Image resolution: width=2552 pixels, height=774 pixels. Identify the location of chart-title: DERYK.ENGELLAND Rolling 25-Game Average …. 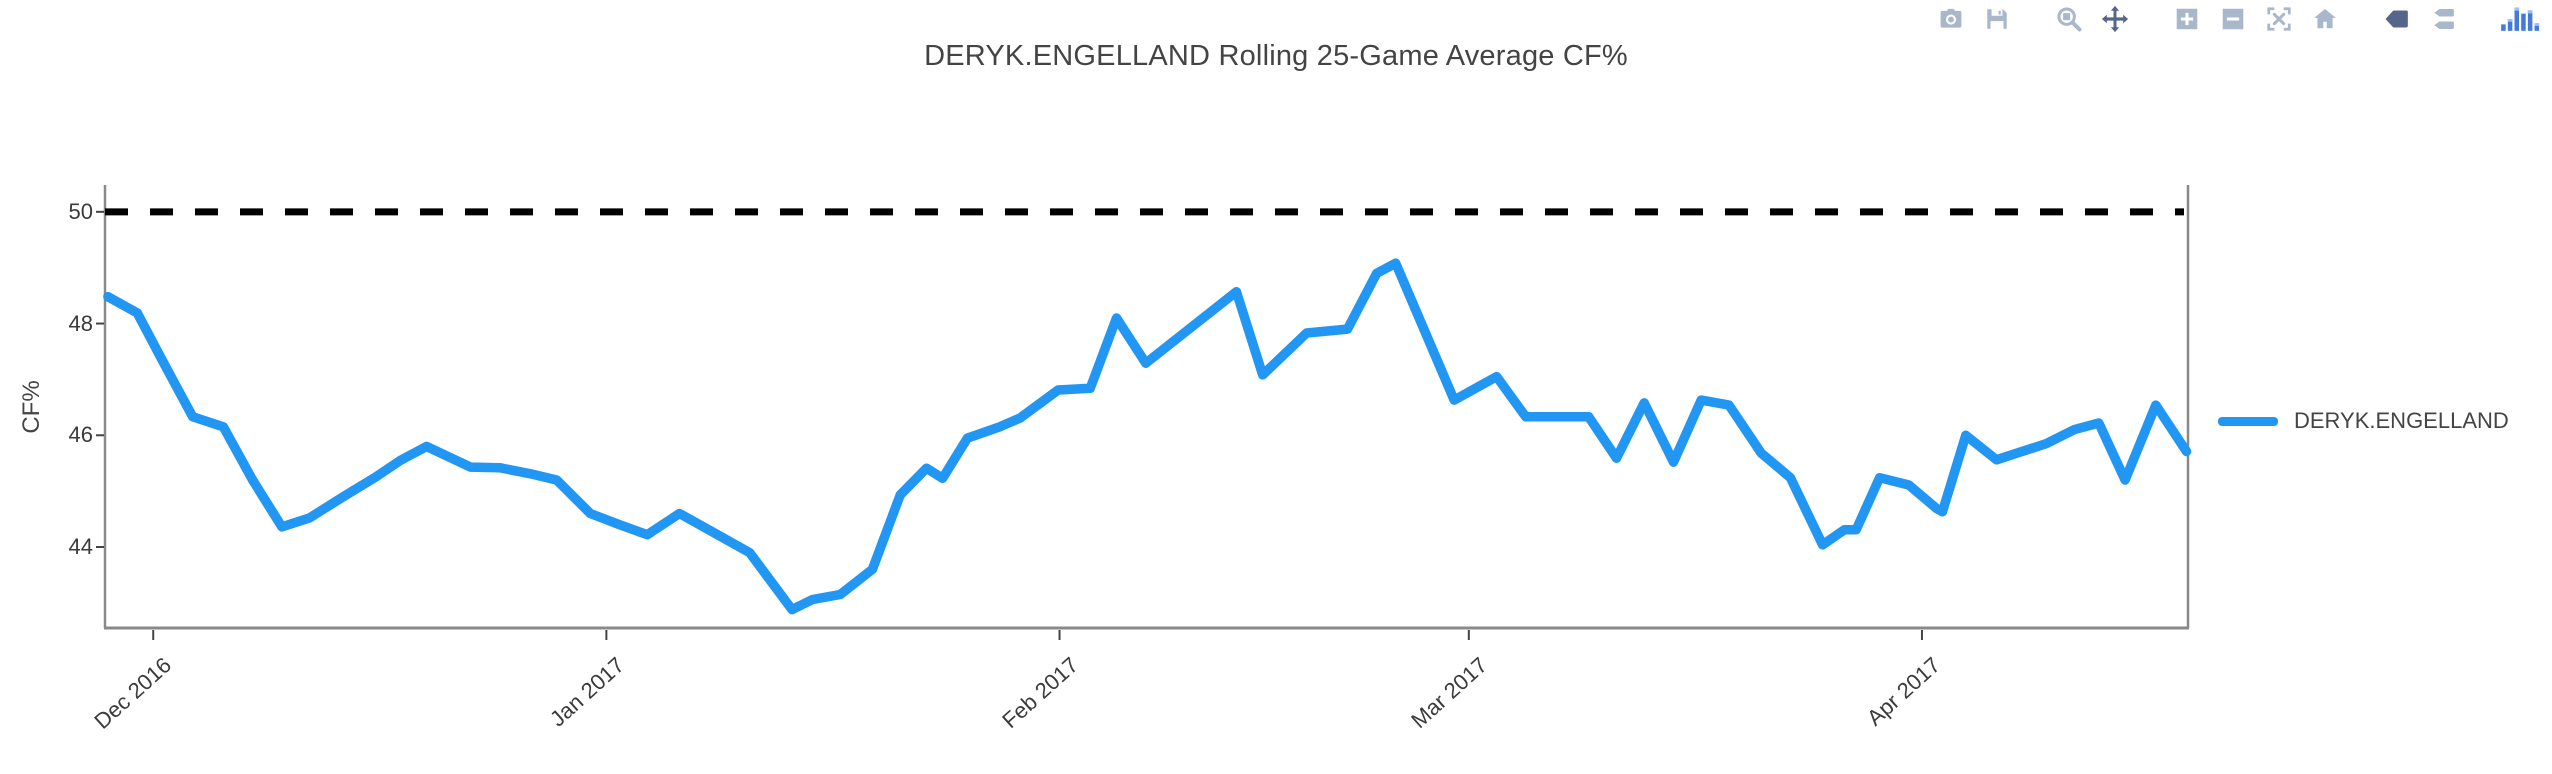
(1276, 56).